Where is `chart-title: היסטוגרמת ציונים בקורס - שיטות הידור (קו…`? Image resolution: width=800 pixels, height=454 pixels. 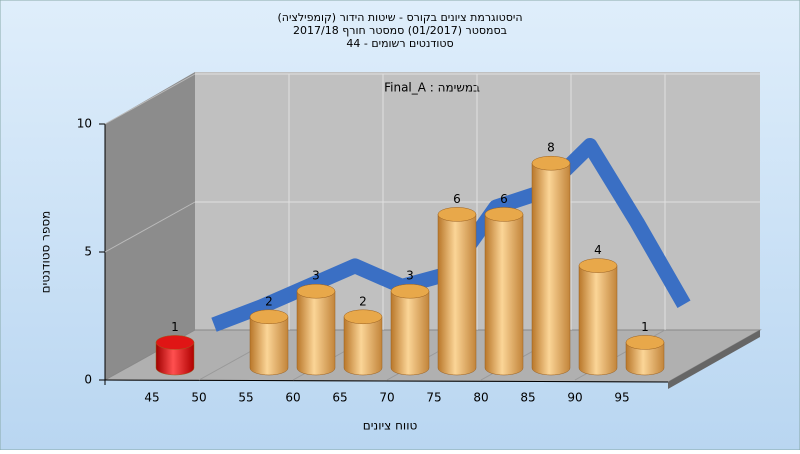
chart-title: היסטוגרמת ציונים בקורס - שיטות הידור (קו… is located at coordinates (399, 17).